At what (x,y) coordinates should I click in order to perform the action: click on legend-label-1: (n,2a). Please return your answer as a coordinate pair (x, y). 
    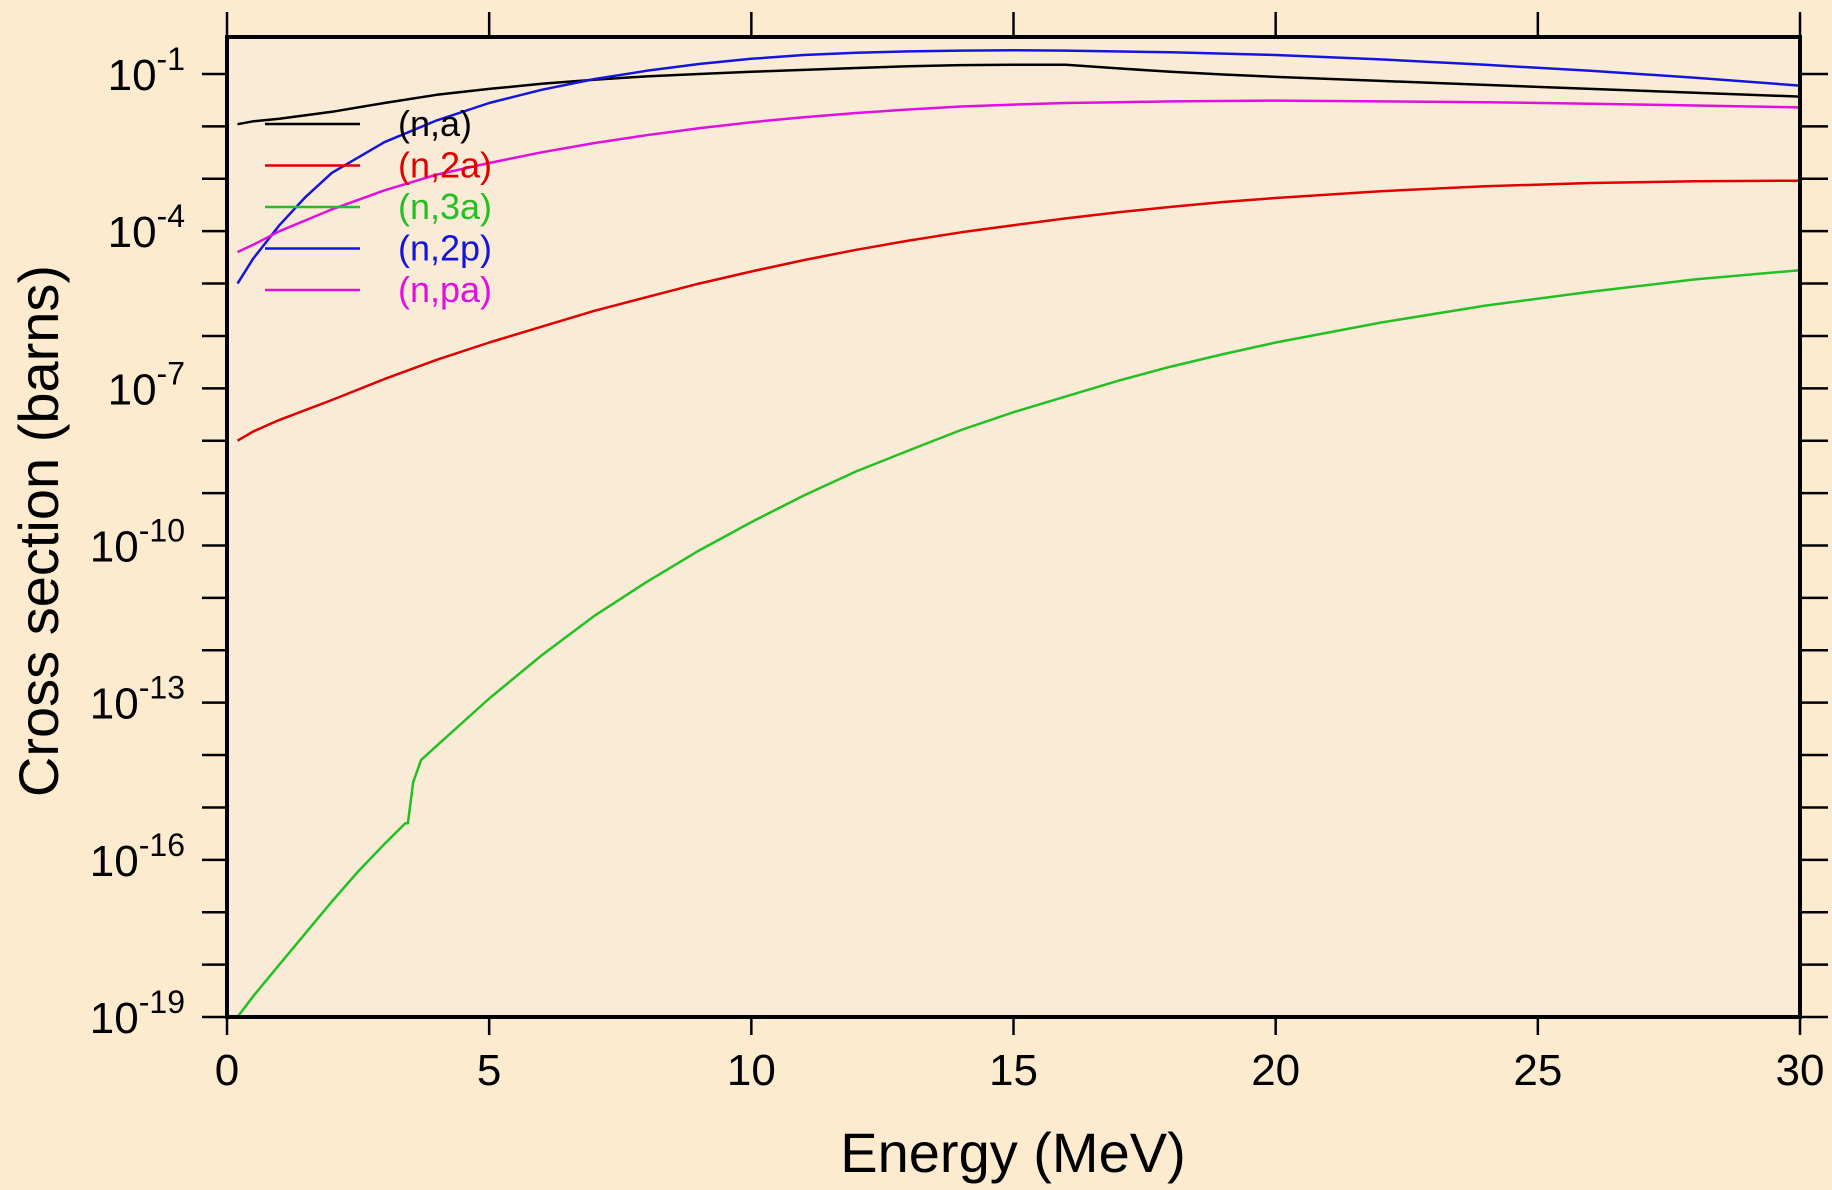
    Looking at the image, I should click on (445, 165).